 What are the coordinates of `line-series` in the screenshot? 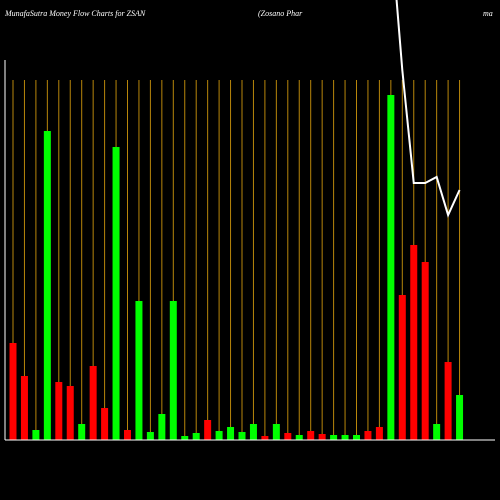 It's located at (428, 109).